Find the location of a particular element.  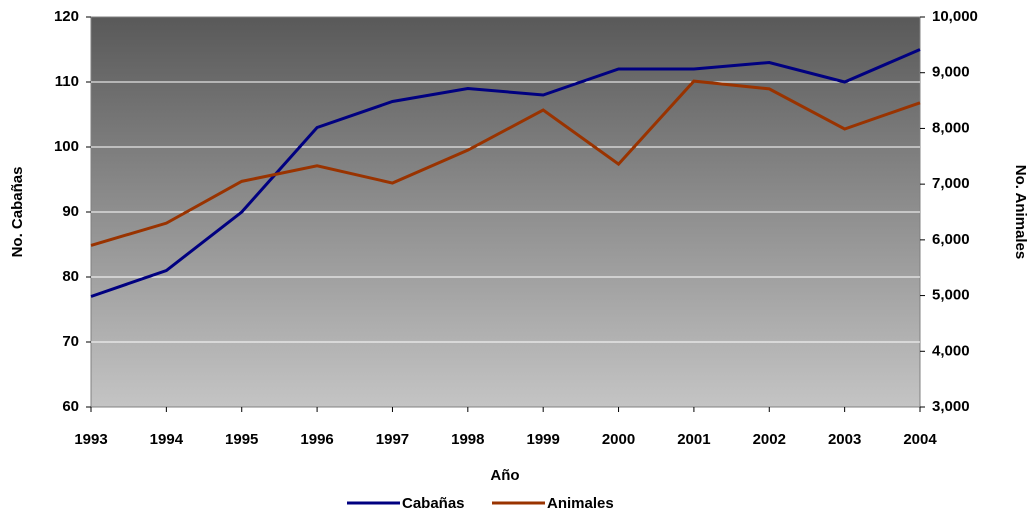

y-tick-label: 120 is located at coordinates (66, 16).